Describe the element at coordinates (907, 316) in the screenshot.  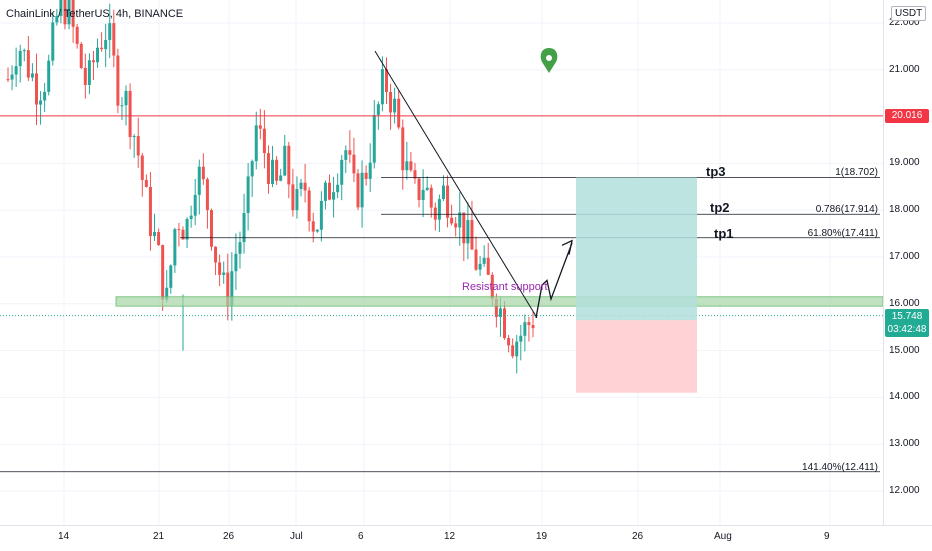
I see `current-price-value: 15.748` at that location.